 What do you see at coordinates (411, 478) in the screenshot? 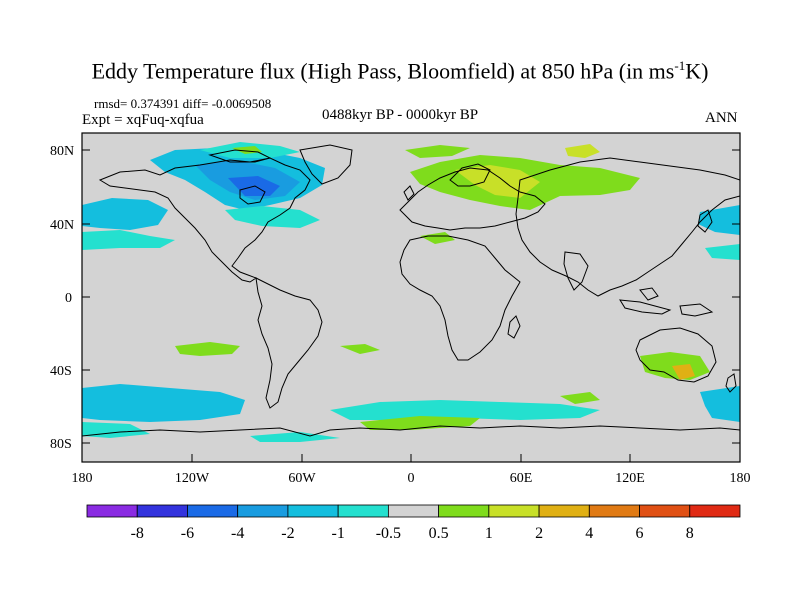
I see `lon-label-0: 0` at bounding box center [411, 478].